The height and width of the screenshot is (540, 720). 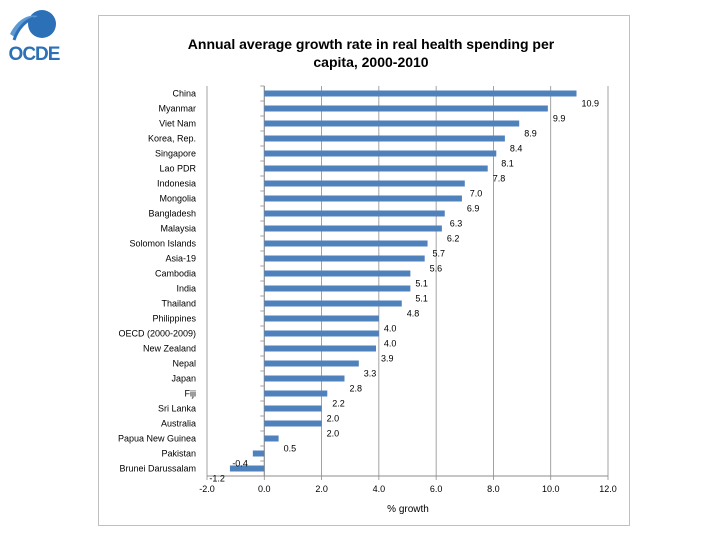 I want to click on x-tick-label: 8.0, so click(x=493, y=489).